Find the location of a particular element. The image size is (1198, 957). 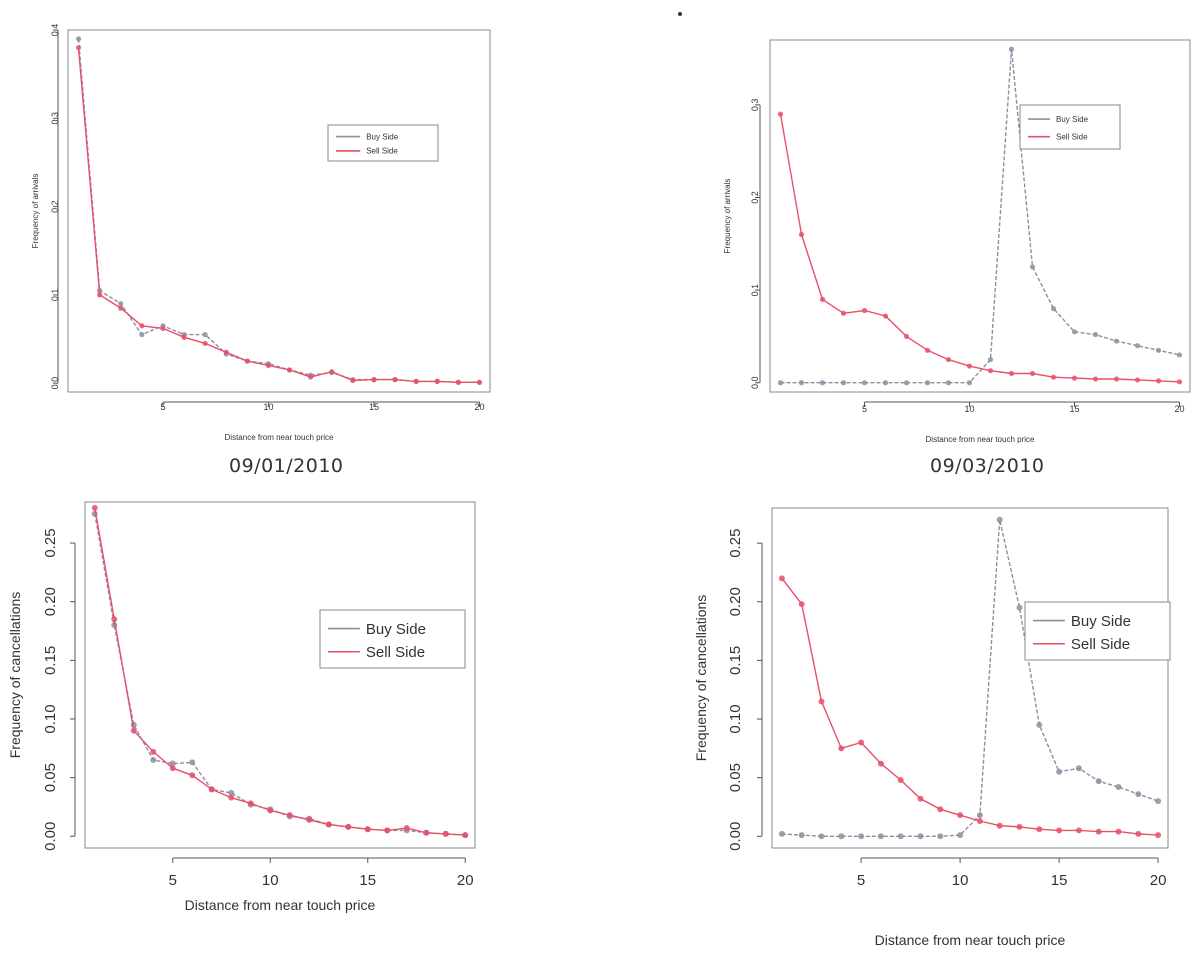

y-tick-label: 0.10 is located at coordinates (735, 718).